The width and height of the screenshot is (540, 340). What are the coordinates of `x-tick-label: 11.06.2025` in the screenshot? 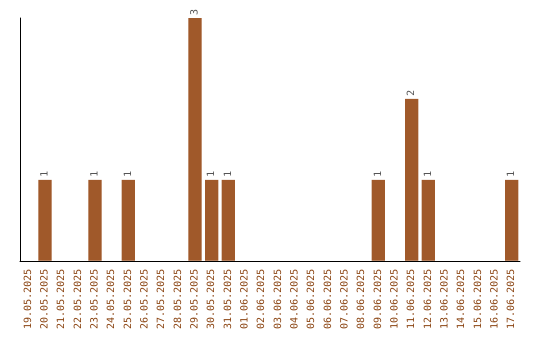 It's located at (412, 299).